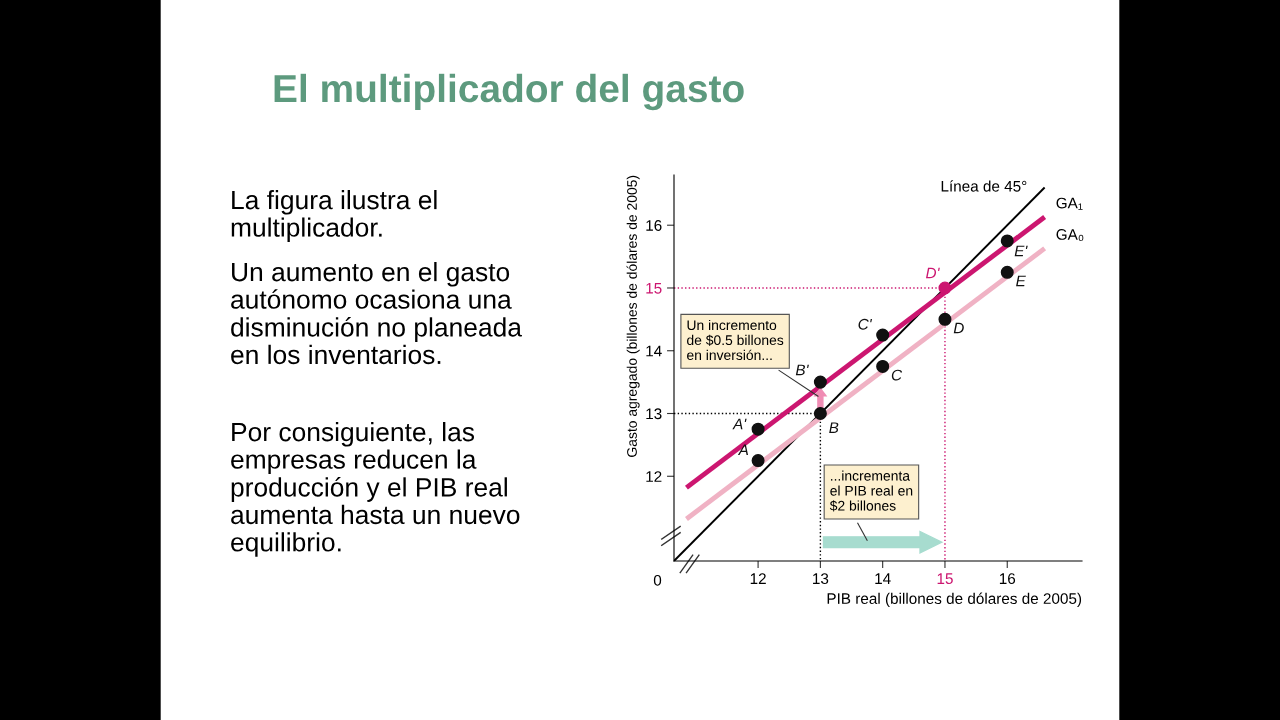 The height and width of the screenshot is (720, 1280). I want to click on text: 0, so click(657, 580).